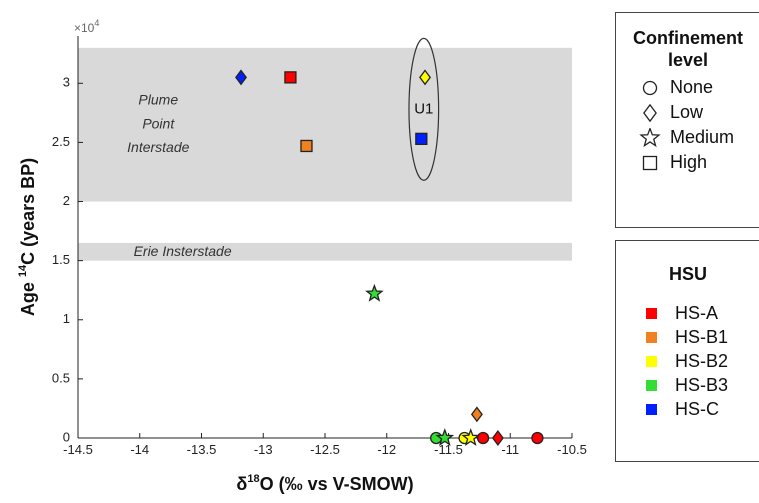 This screenshot has width=759, height=503. I want to click on x-tick-label: -14, so click(139, 449).